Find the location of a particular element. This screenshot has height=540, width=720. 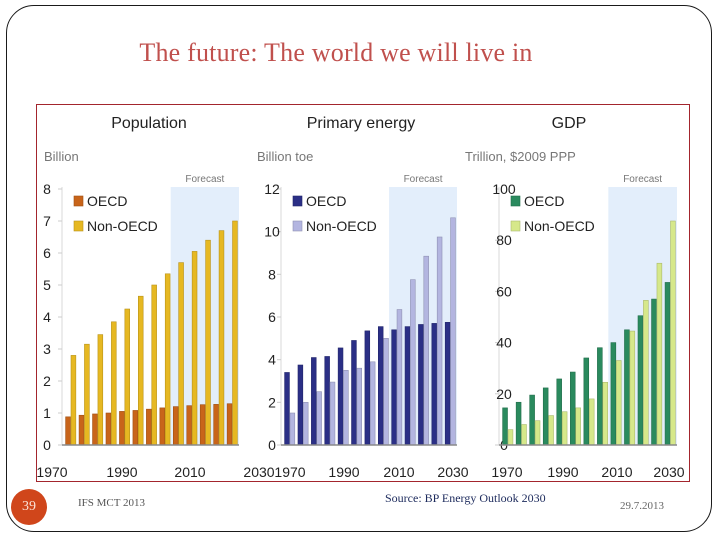

chart-2-ytick-label: 2 is located at coordinates (272, 402).